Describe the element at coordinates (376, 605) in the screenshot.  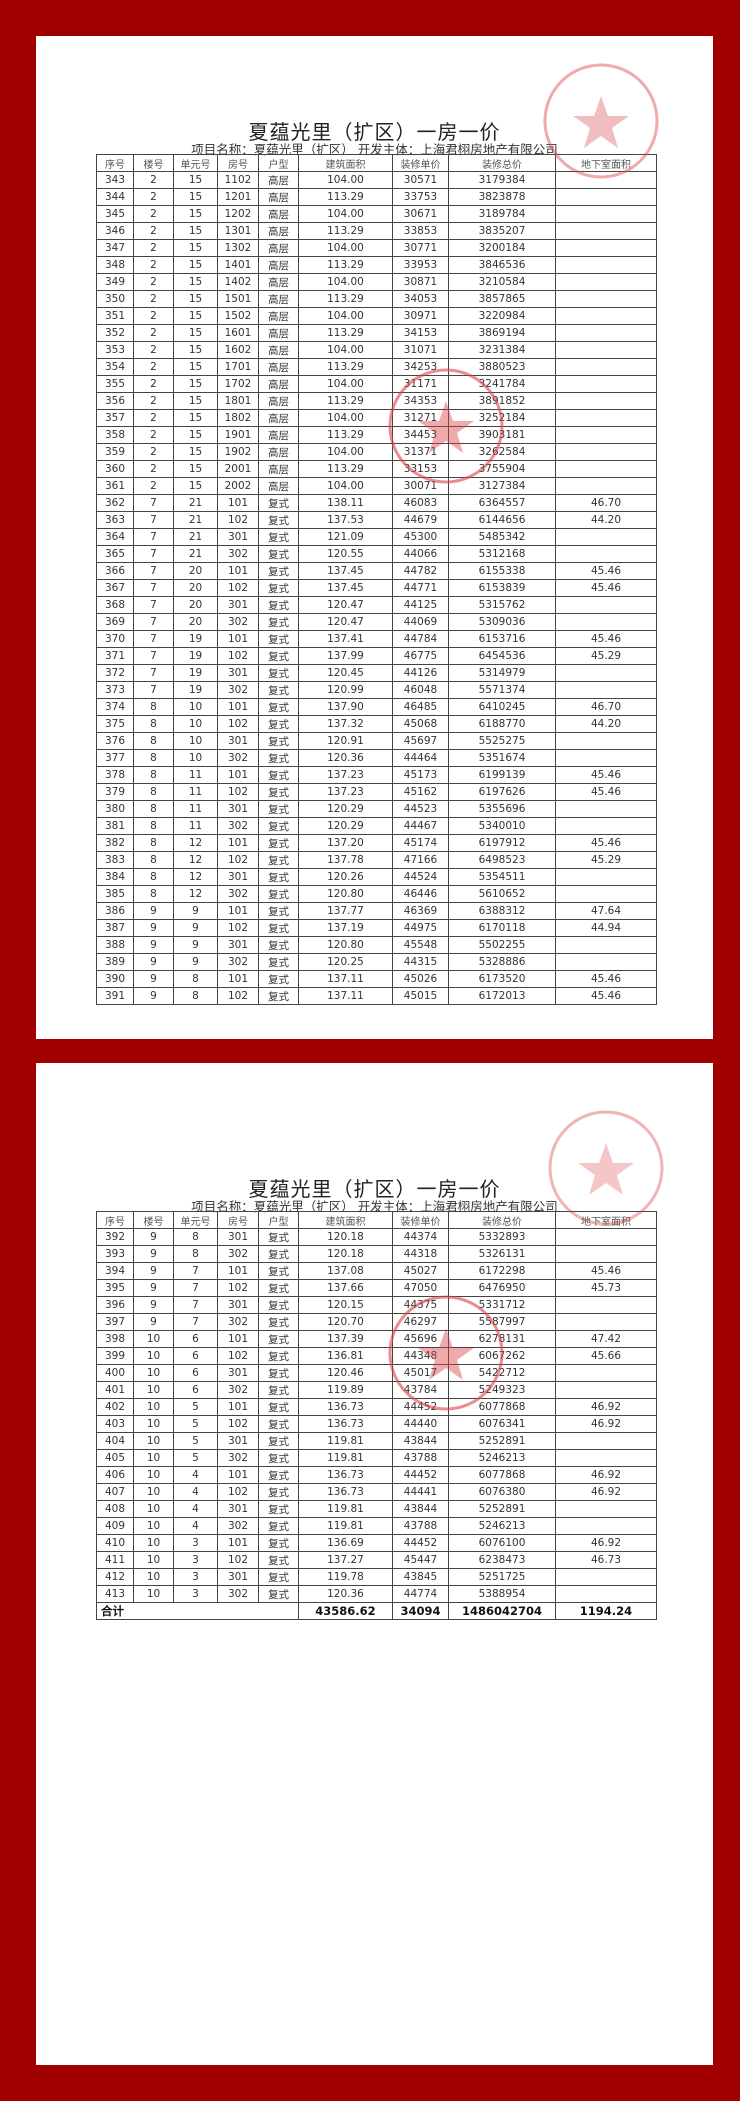
I see `table-row: 368 7 20 301 复式 120.47 44125 5315762` at that location.